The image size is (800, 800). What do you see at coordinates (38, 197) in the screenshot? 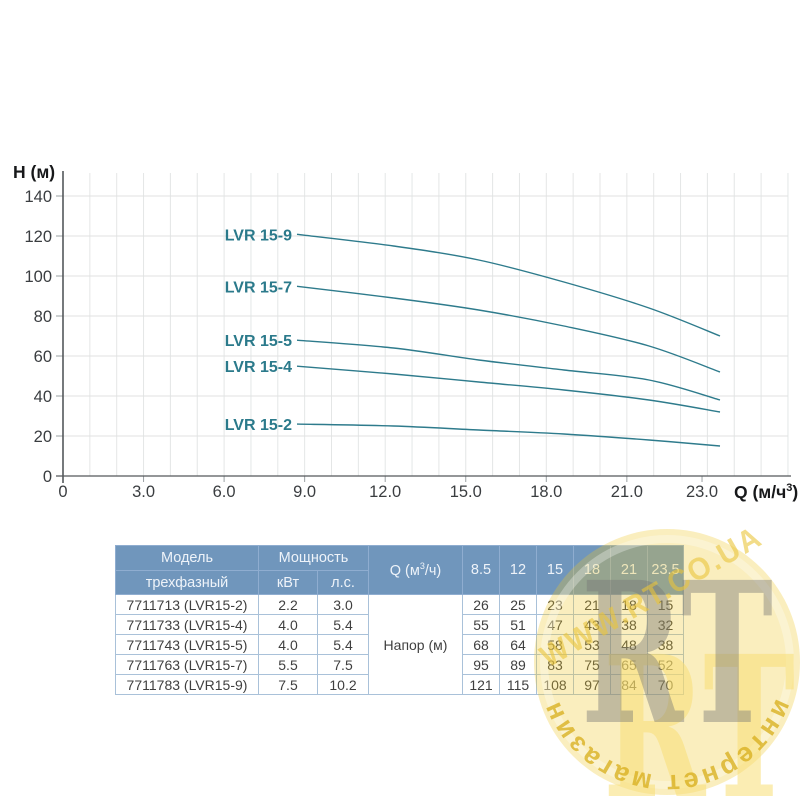
I see `y-tick-label: 140` at bounding box center [38, 197].